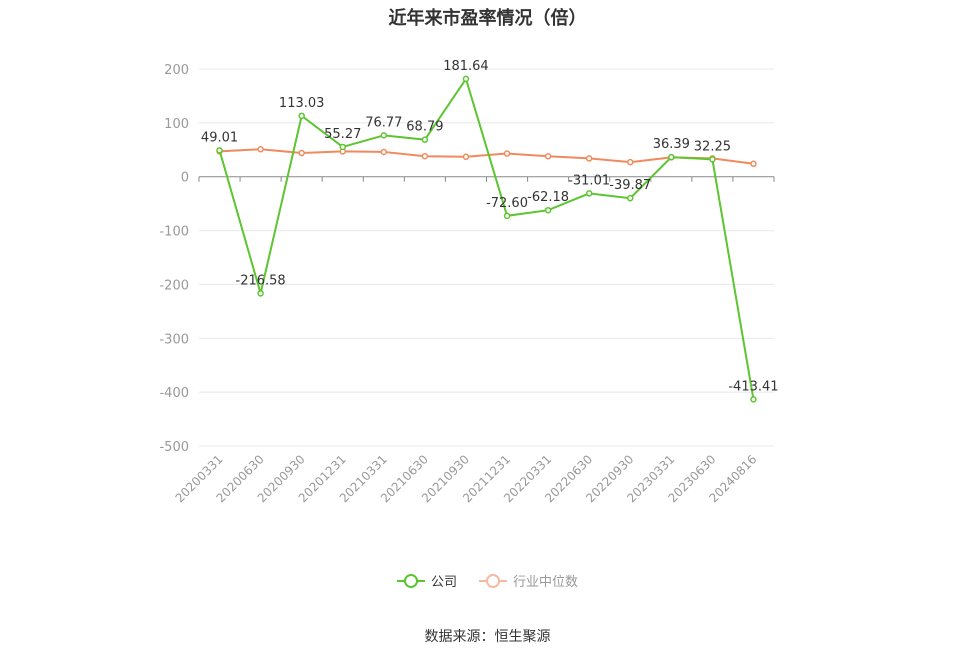 The image size is (975, 658). What do you see at coordinates (174, 393) in the screenshot?
I see `y-tick-label: -400` at bounding box center [174, 393].